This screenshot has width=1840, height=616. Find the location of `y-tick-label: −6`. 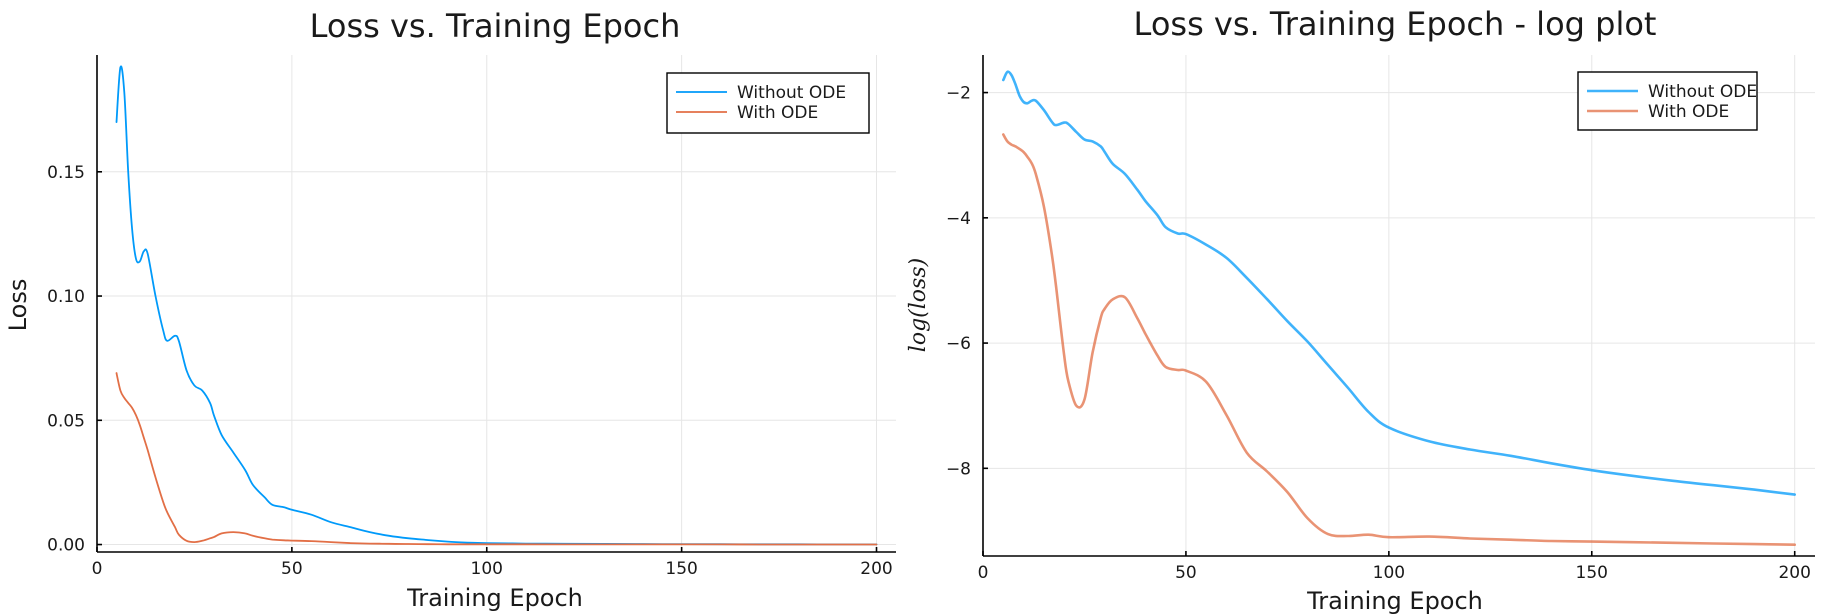

y-tick-label: −6 is located at coordinates (958, 344).